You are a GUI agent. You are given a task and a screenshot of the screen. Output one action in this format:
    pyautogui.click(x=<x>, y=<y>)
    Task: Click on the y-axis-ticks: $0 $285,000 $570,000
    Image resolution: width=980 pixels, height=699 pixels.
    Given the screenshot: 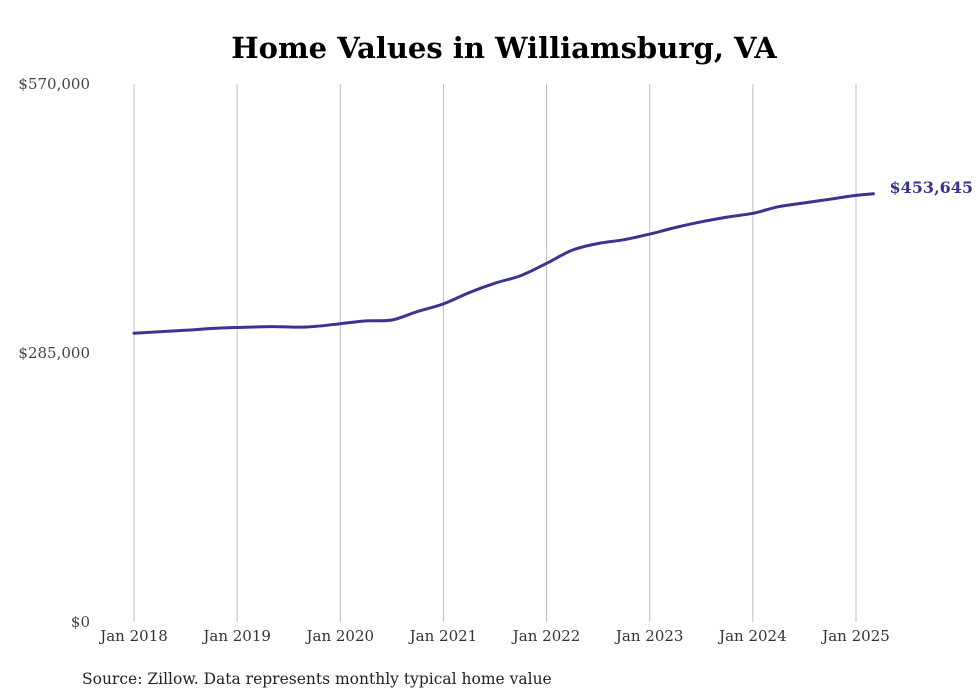 What is the action you would take?
    pyautogui.click(x=54, y=353)
    